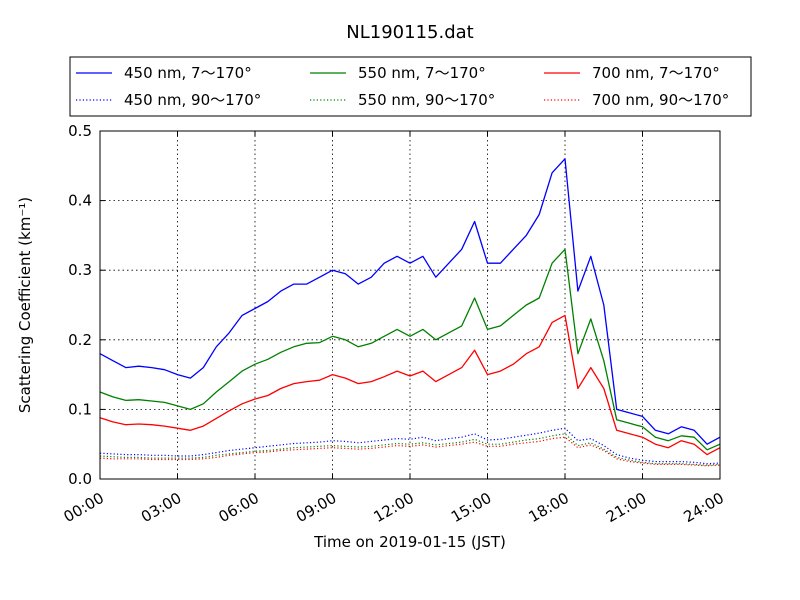 Image resolution: width=800 pixels, height=600 pixels. I want to click on legend-box, so click(410, 86).